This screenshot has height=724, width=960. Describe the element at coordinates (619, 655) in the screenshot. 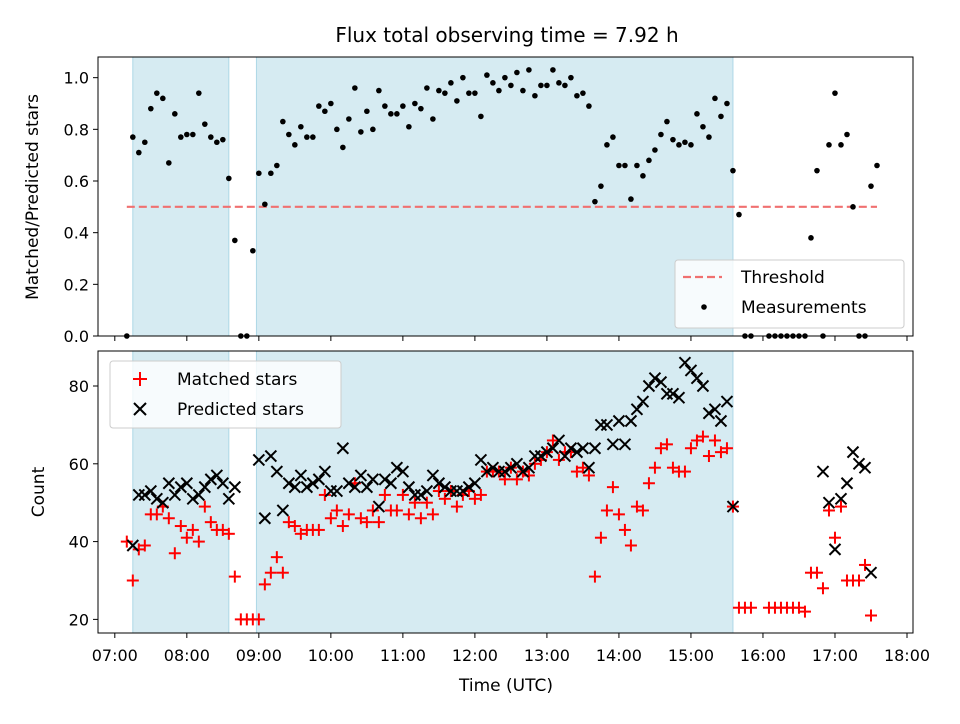

I see `x-tick-label: 14:00` at that location.